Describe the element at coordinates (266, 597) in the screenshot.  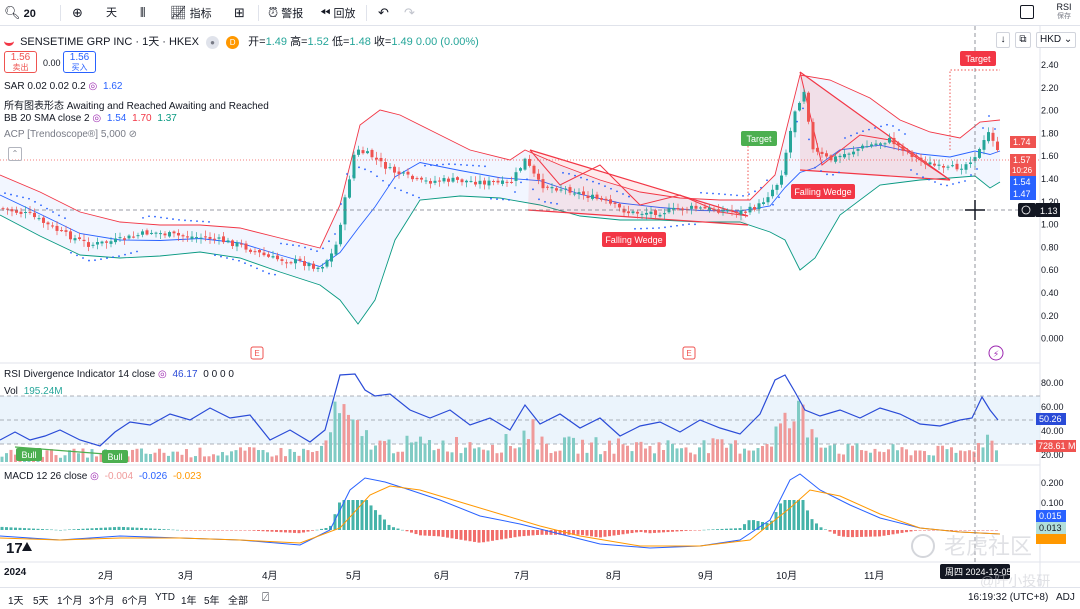
I see `date-range-icon: ⍁` at that location.